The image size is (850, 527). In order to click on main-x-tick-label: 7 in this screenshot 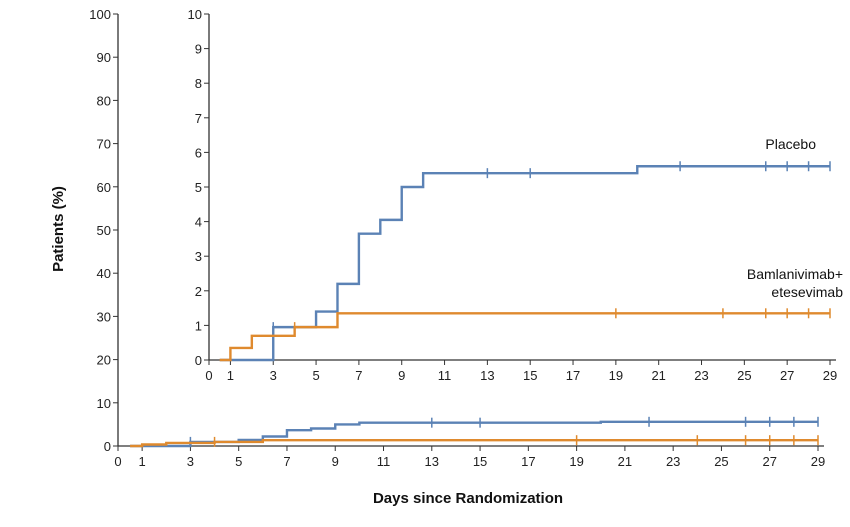, I will do `click(286, 461)`.